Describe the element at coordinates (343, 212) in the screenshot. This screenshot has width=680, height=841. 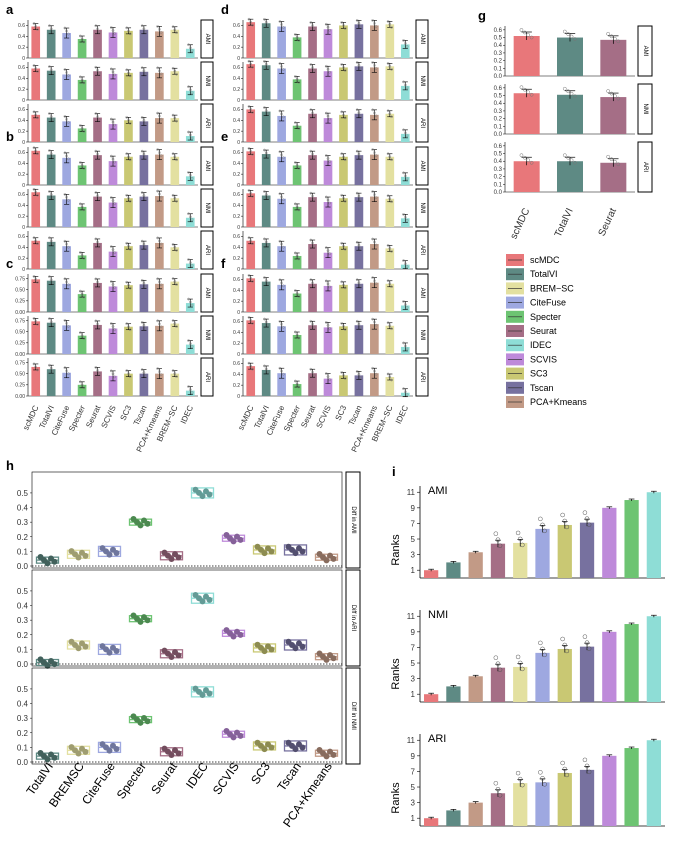
I see `bar-e-NMI-SC3` at that location.